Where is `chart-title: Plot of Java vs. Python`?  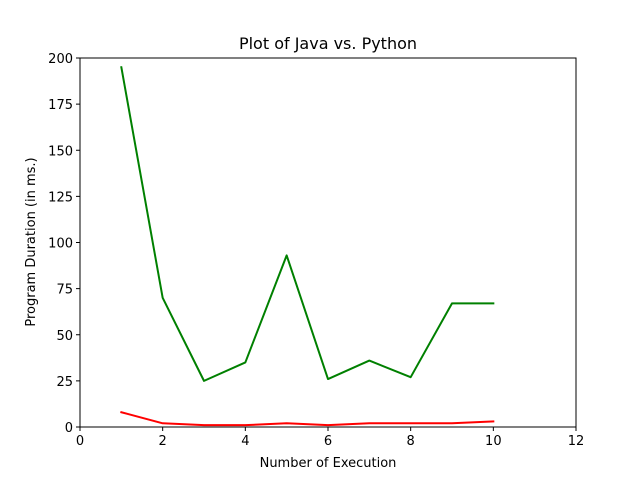 chart-title: Plot of Java vs. Python is located at coordinates (328, 43).